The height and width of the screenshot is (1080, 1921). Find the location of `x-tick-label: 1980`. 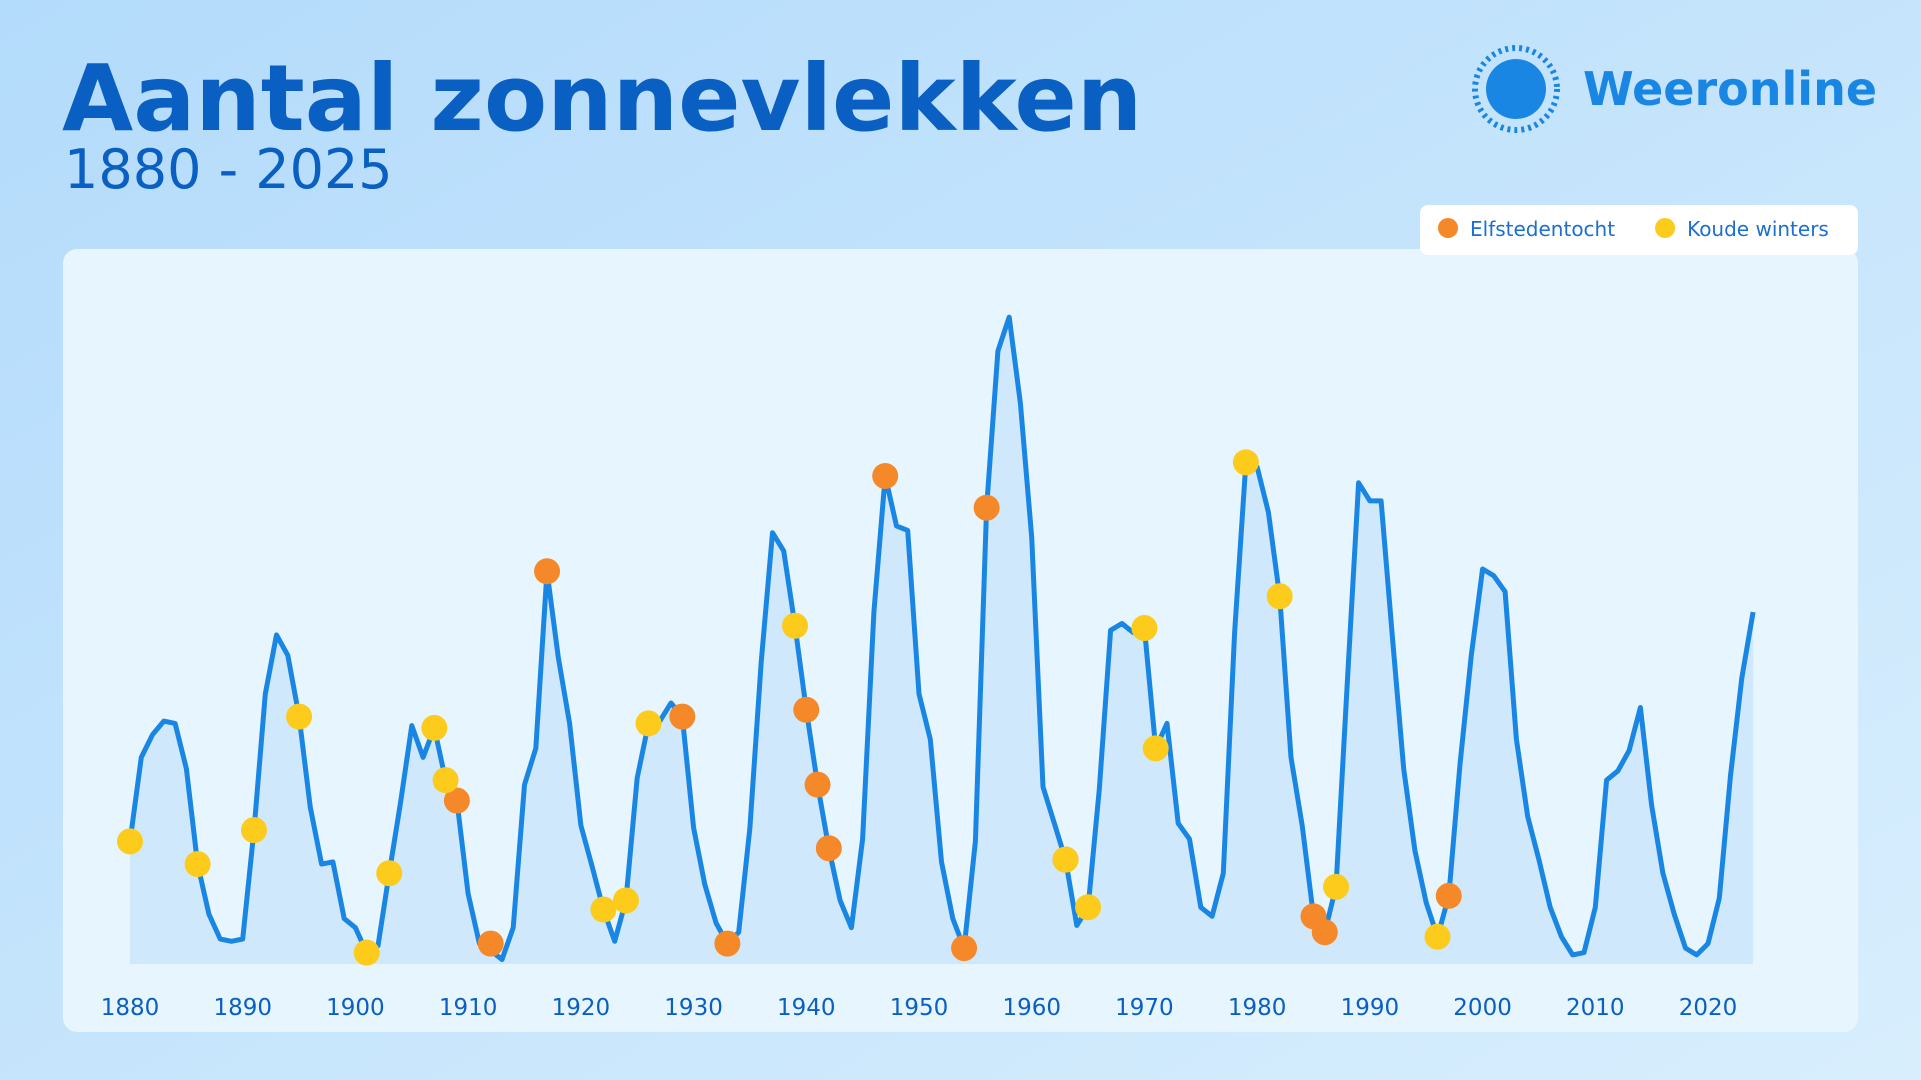

x-tick-label: 1980 is located at coordinates (1257, 1008).